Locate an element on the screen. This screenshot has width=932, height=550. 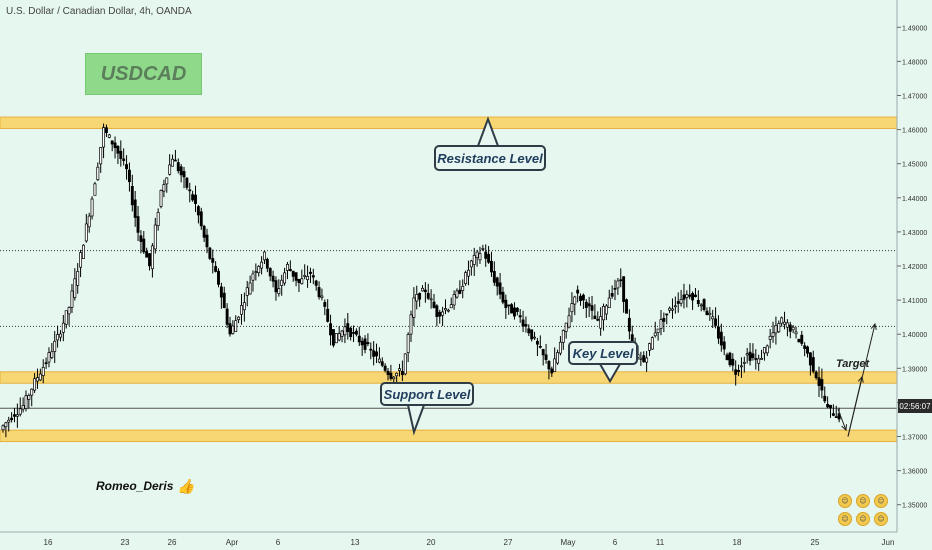
price-tick-label: 1.48000 is located at coordinates (914, 62).